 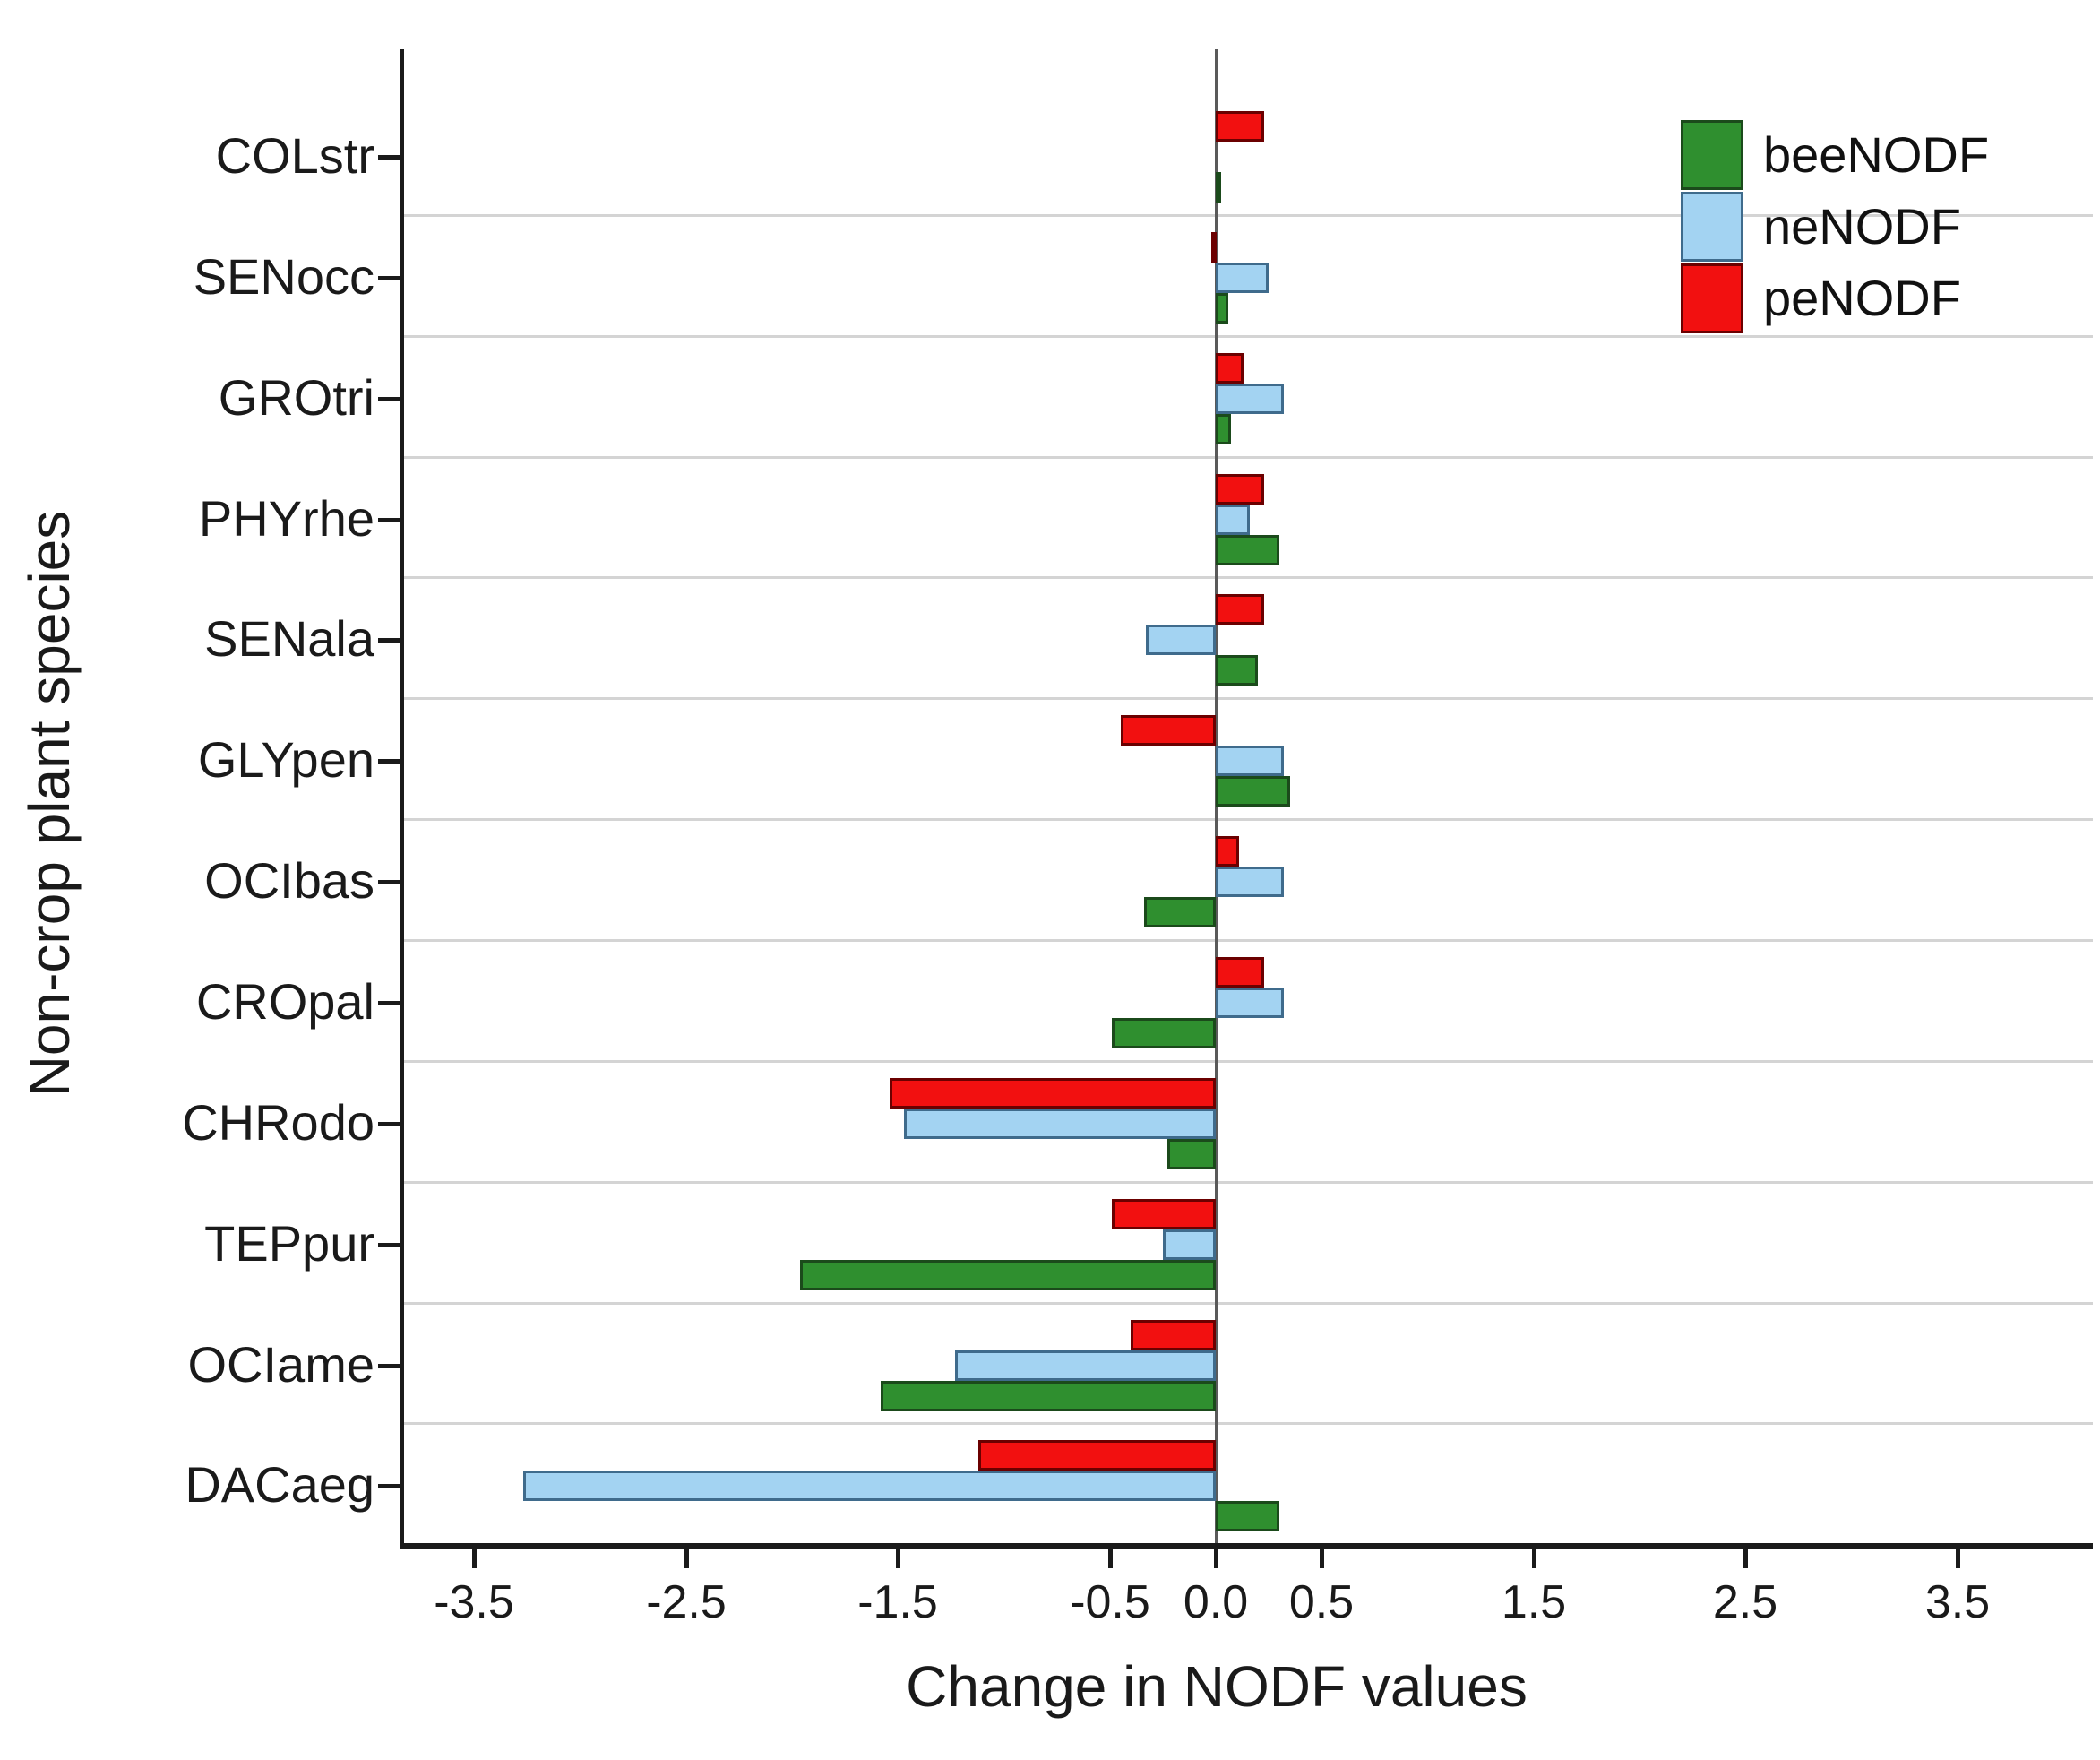 What do you see at coordinates (1223, 429) in the screenshot?
I see `bar-beeNODF-GROtri` at bounding box center [1223, 429].